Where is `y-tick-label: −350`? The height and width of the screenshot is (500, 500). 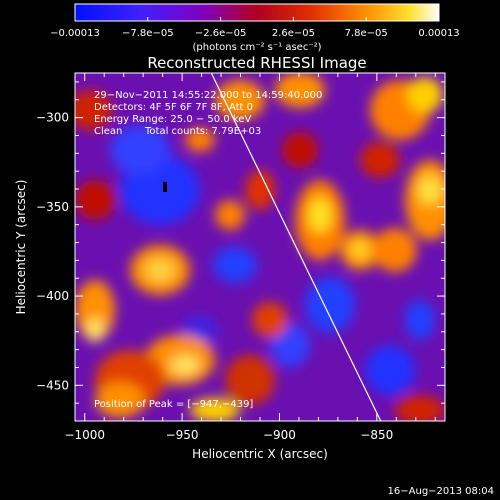
y-tick-label: −350 is located at coordinates (52, 207).